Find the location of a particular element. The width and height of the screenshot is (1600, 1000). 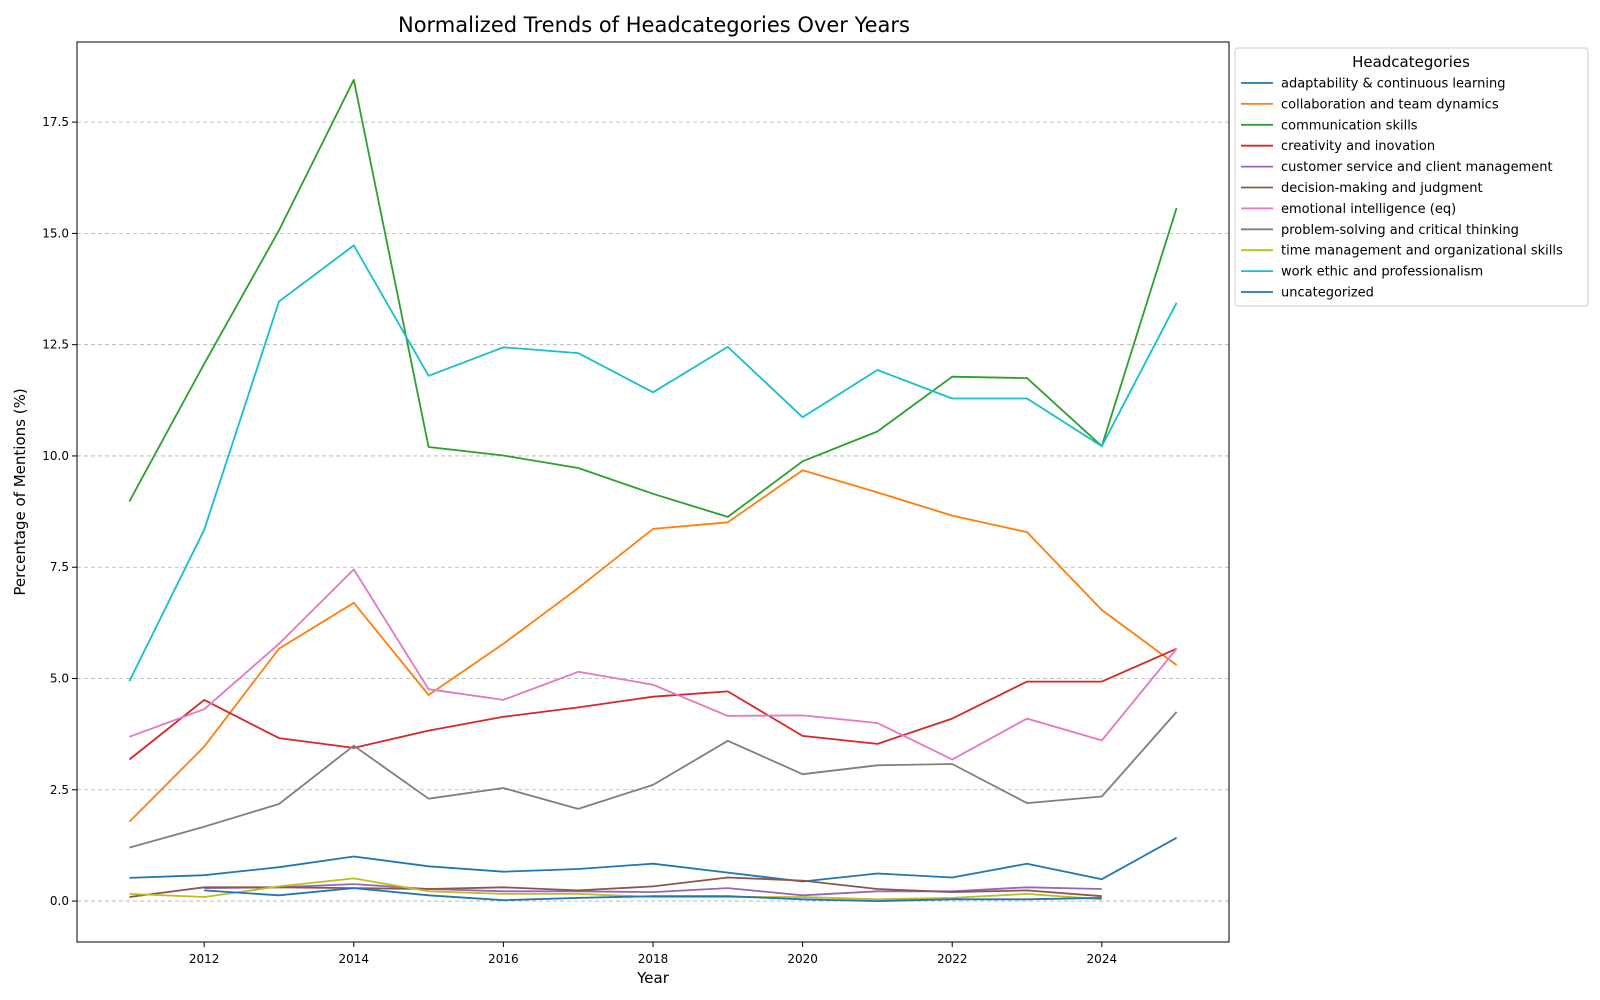

y-axis-label: Percentage of Mentions (%) is located at coordinates (20, 491).